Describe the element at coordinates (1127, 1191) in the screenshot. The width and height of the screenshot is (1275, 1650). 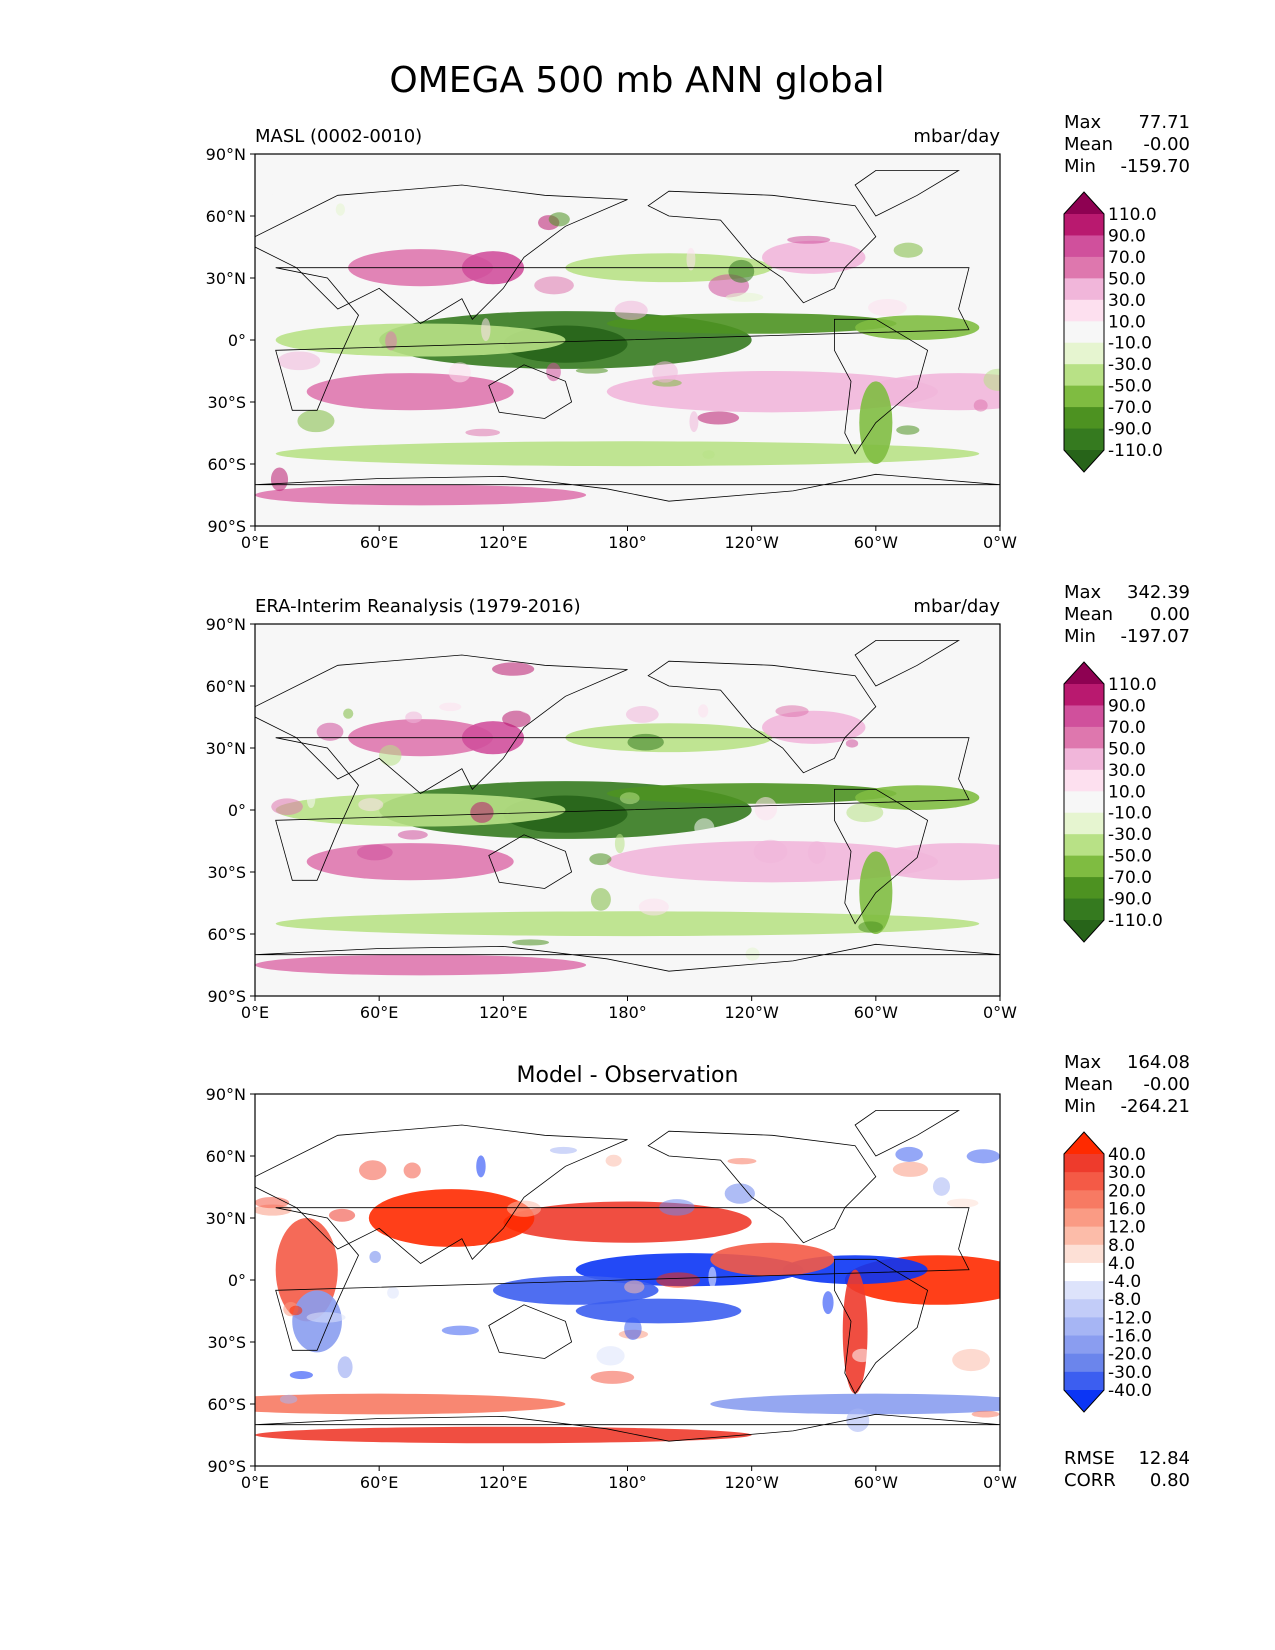
I see `colorbar-tick-label: 20.0` at that location.